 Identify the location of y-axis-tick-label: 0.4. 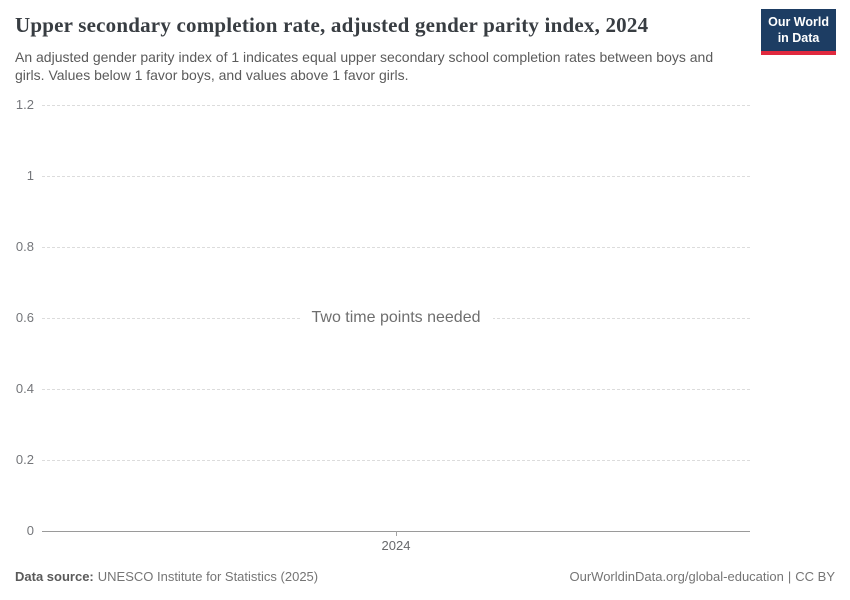
(24, 388).